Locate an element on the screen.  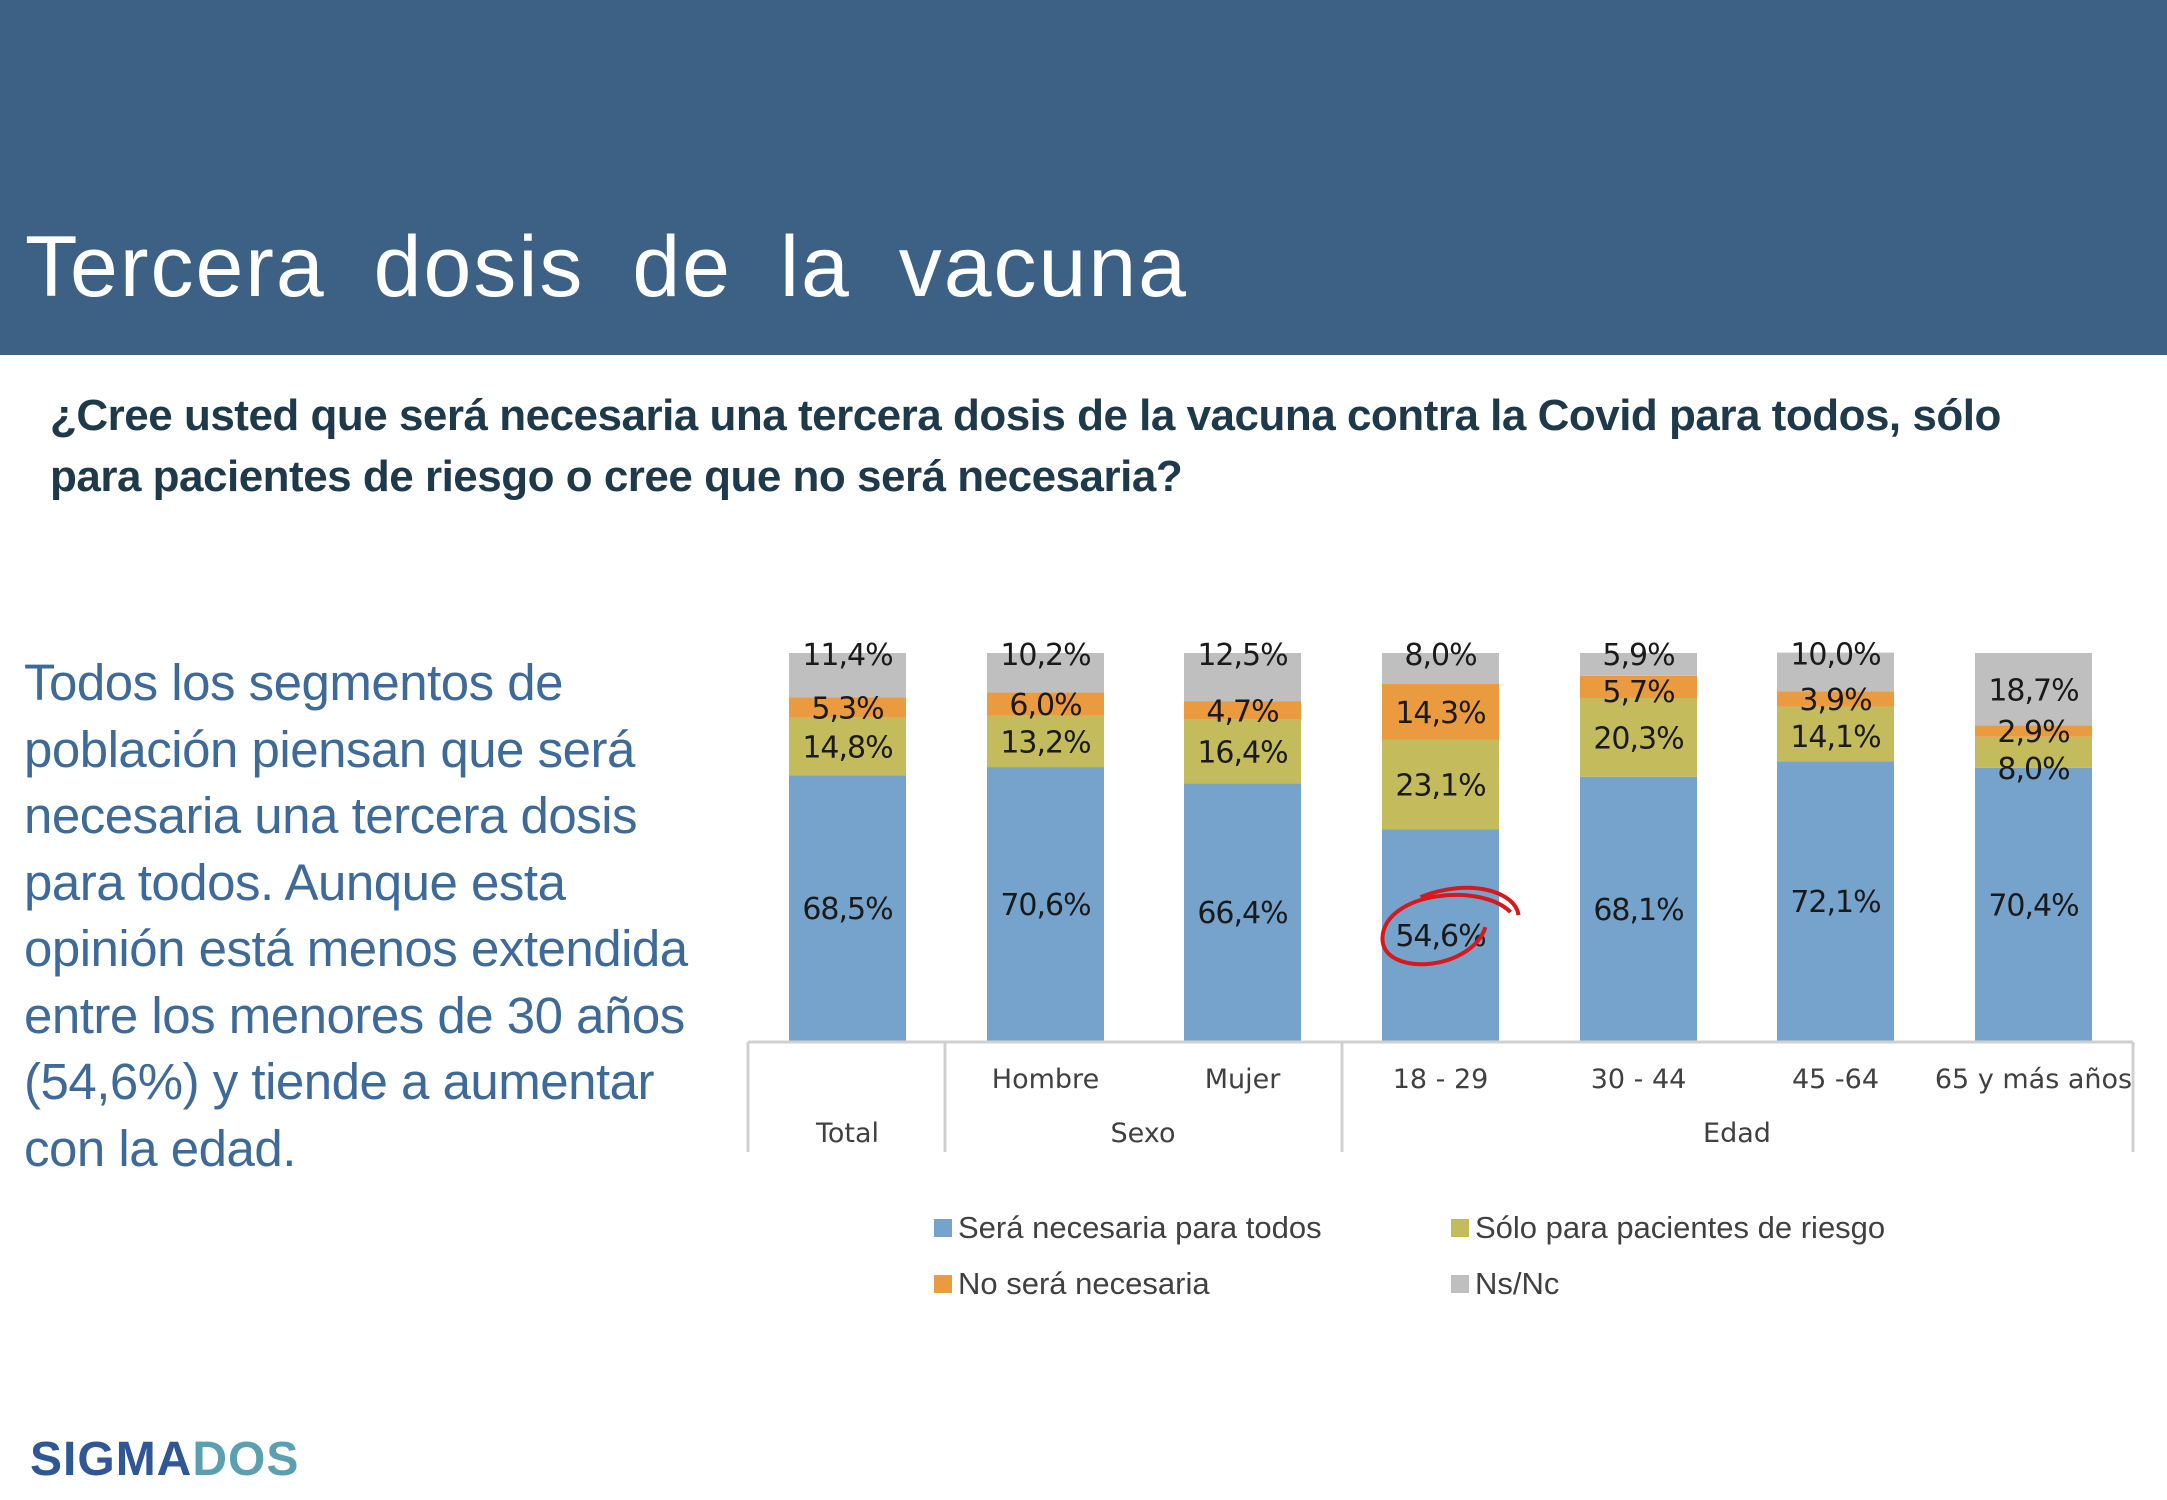
category-label: 30 - 44 is located at coordinates (1639, 1079).